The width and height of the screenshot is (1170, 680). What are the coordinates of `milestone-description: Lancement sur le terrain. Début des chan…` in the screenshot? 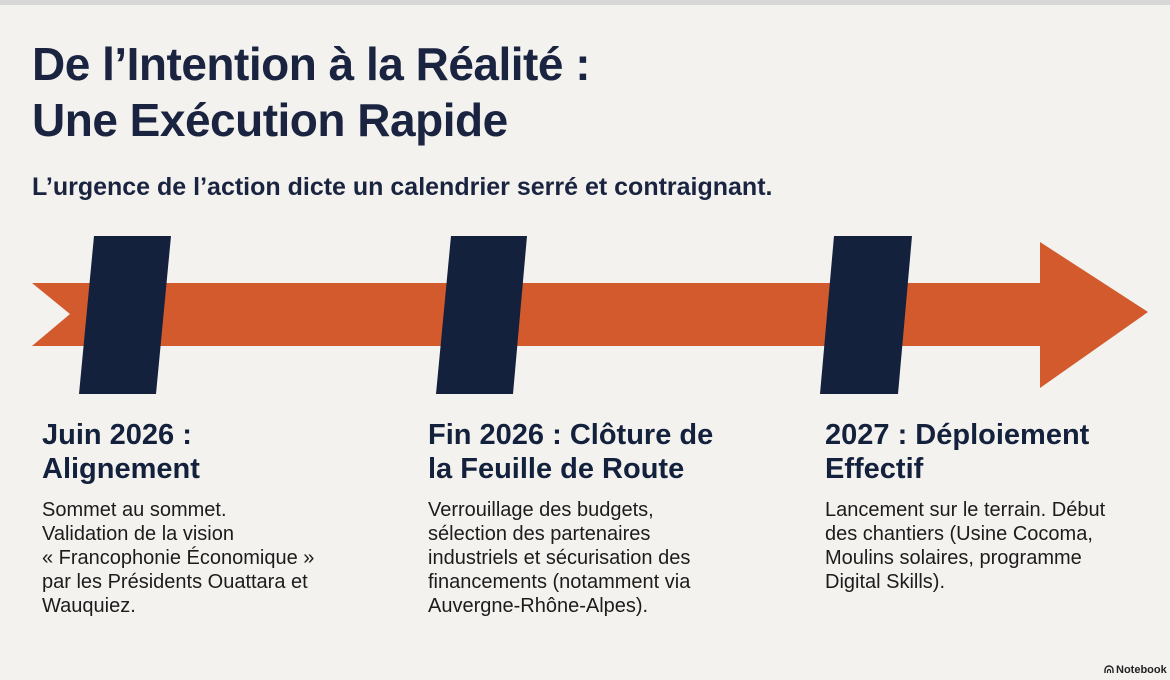 It's located at (990, 546).